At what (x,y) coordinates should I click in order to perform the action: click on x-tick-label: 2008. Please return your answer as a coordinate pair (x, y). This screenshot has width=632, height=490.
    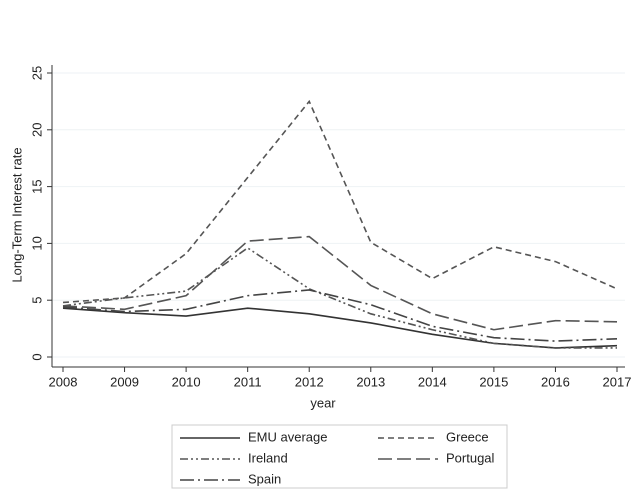
    Looking at the image, I should click on (63, 381).